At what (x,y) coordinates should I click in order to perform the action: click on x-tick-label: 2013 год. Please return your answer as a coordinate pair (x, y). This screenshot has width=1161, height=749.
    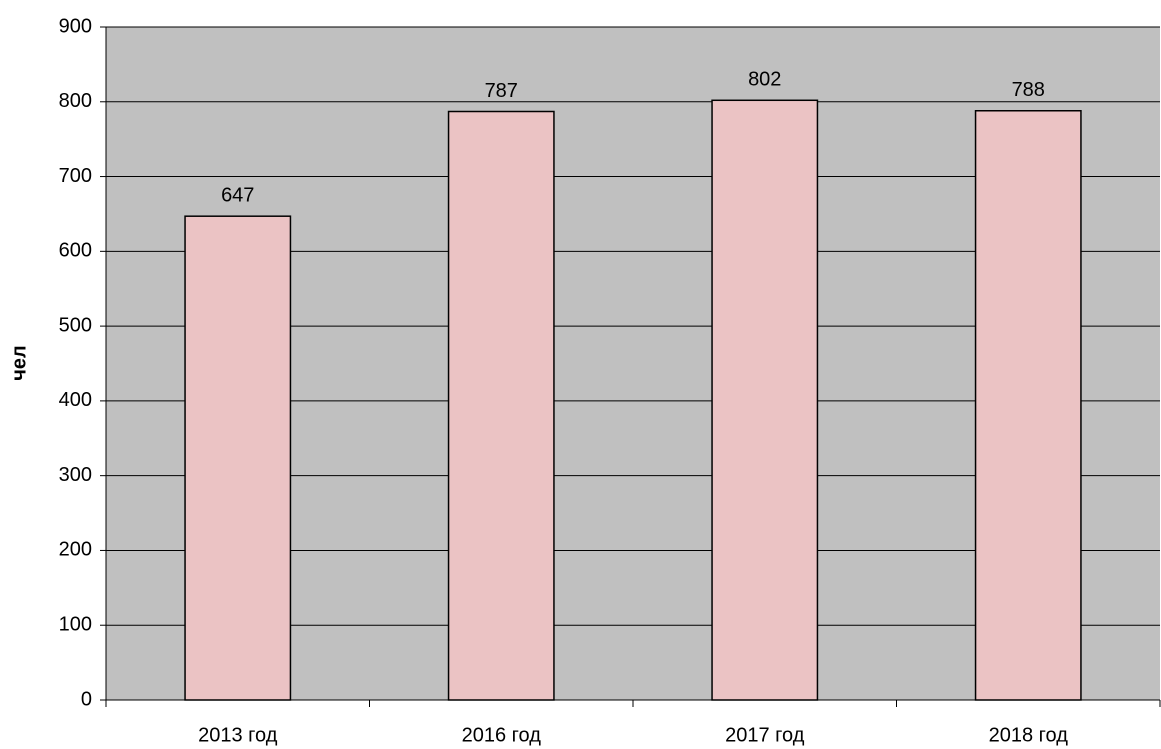
    Looking at the image, I should click on (238, 735).